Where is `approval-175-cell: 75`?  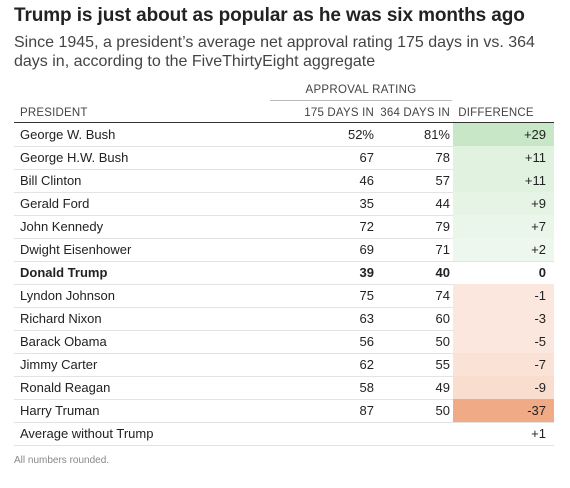
approval-175-cell: 75 is located at coordinates (366, 295).